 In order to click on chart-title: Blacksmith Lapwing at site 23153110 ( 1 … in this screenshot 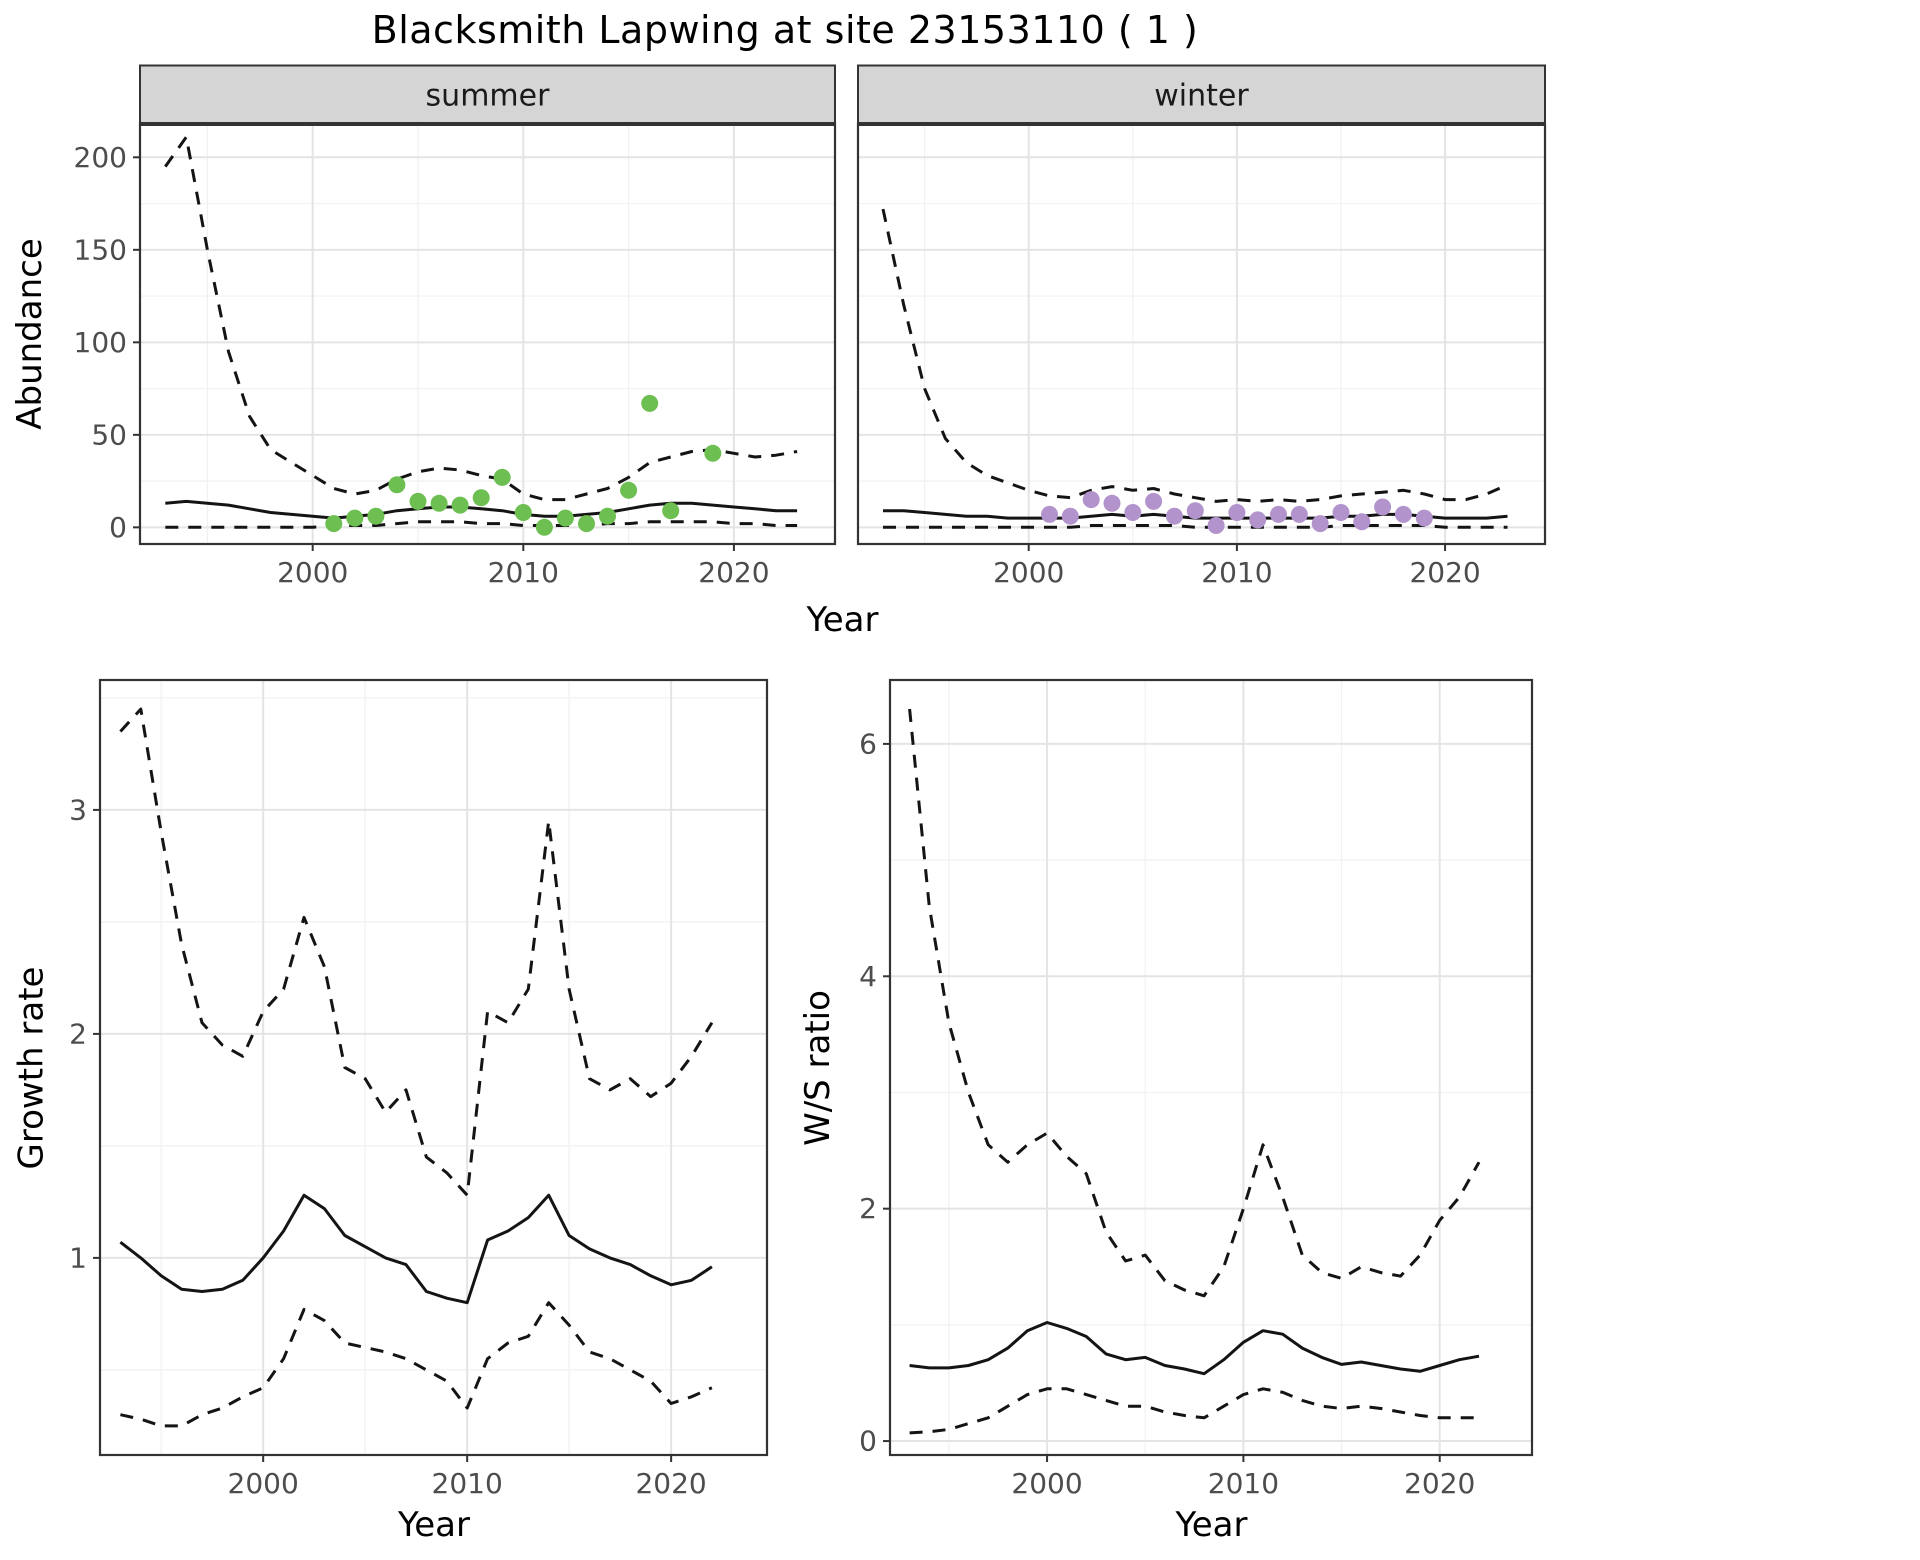, I will do `click(785, 30)`.